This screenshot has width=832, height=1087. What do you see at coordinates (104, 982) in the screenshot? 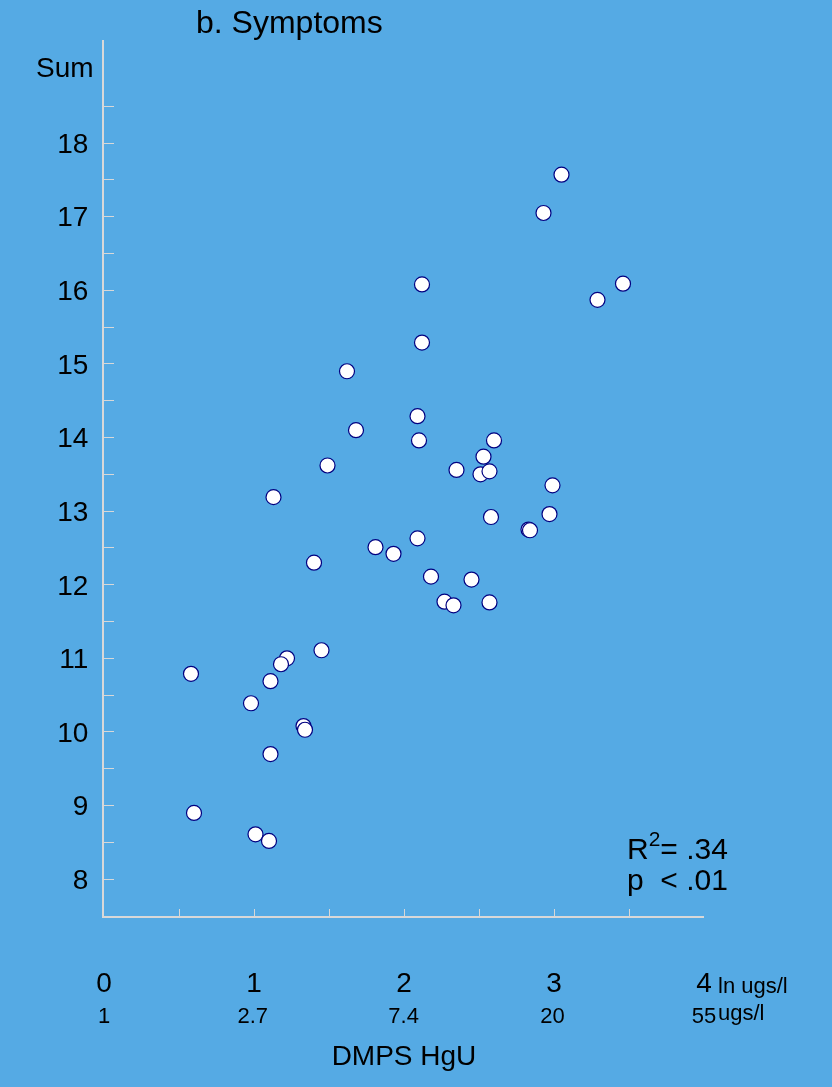
I see `x-tick-label: 0` at bounding box center [104, 982].